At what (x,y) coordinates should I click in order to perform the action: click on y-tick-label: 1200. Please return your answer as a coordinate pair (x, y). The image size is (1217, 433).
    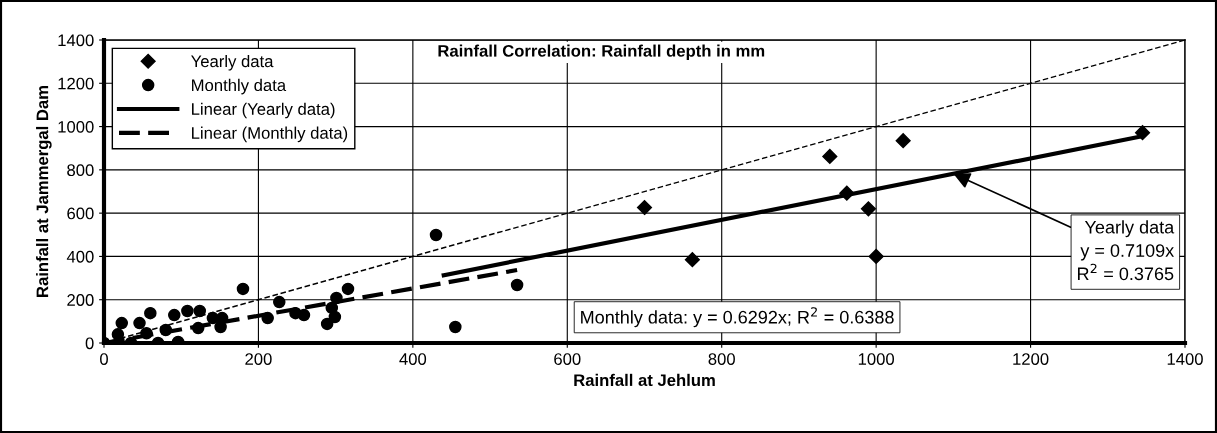
    Looking at the image, I should click on (76, 83).